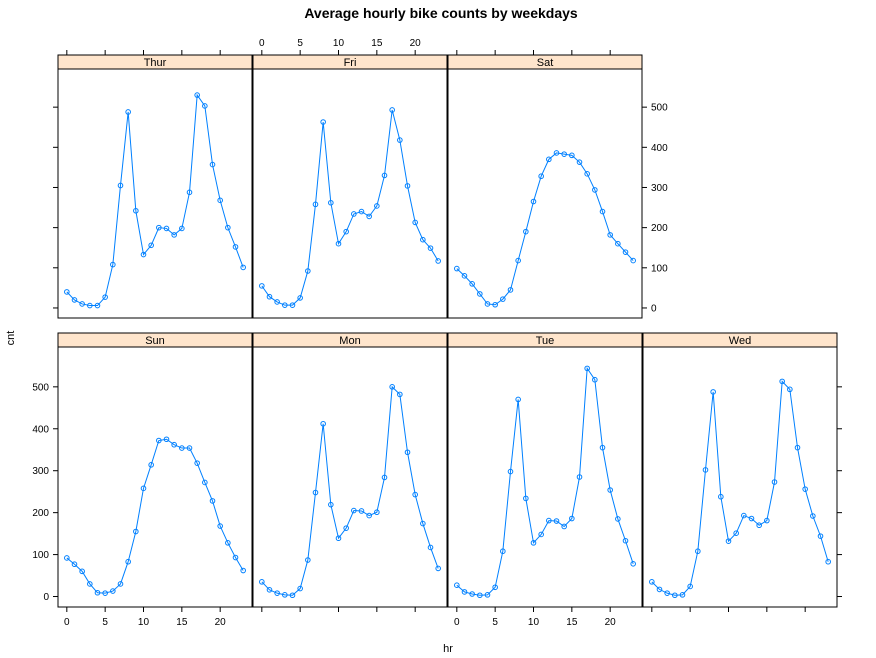 The image size is (876, 658). Describe the element at coordinates (350, 193) in the screenshot. I see `panel-frame-fri` at that location.